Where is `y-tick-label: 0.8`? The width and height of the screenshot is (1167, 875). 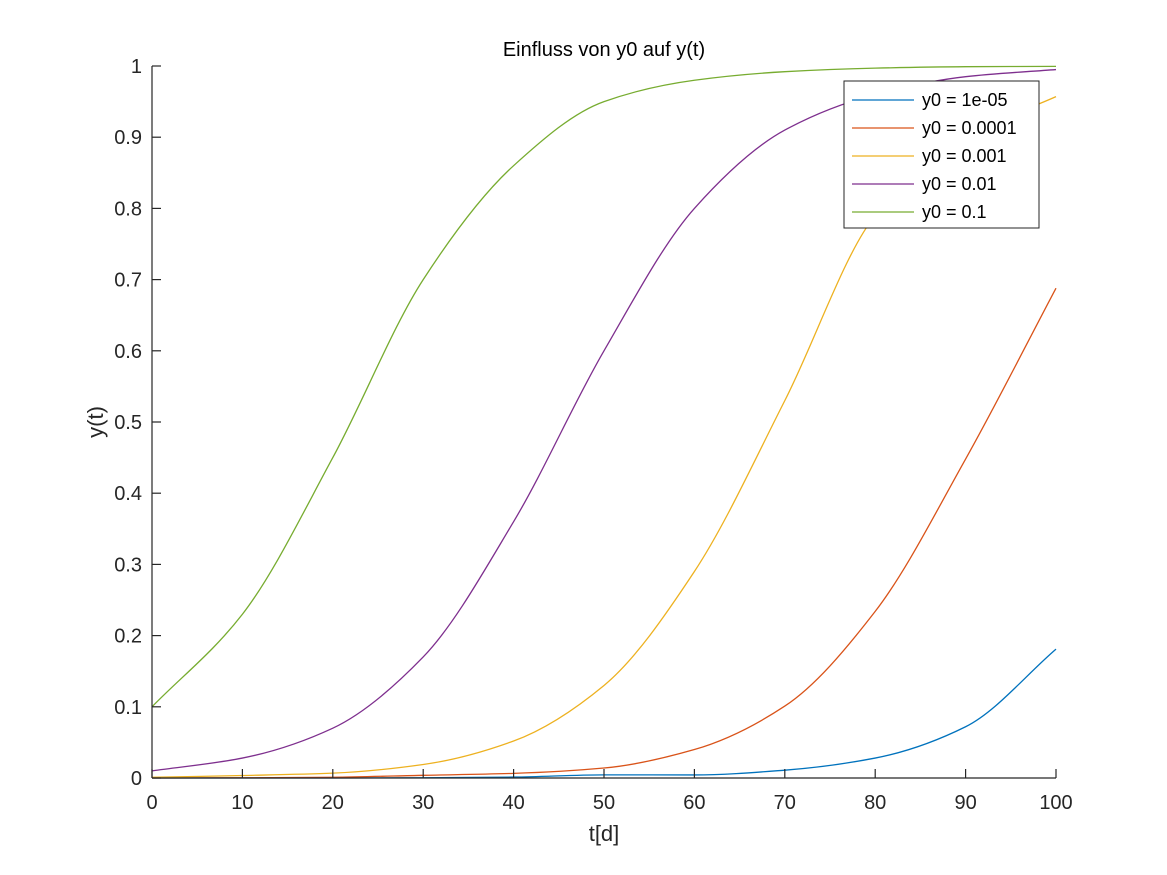 y-tick-label: 0.8 is located at coordinates (128, 209).